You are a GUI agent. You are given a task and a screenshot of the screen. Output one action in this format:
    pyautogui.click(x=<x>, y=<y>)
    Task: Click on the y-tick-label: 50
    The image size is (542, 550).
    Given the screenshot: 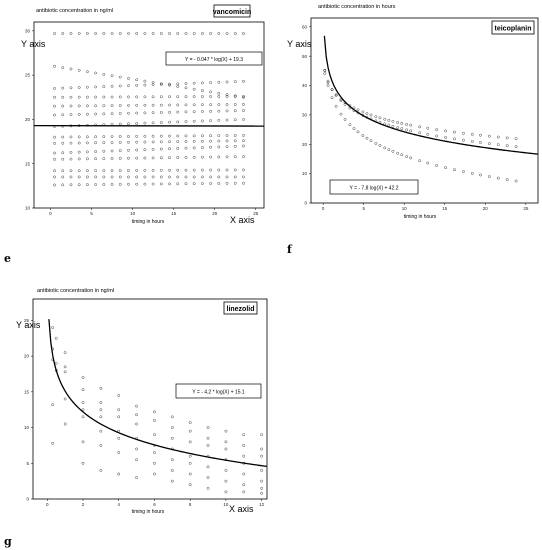 What is the action you would take?
    pyautogui.click(x=305, y=56)
    